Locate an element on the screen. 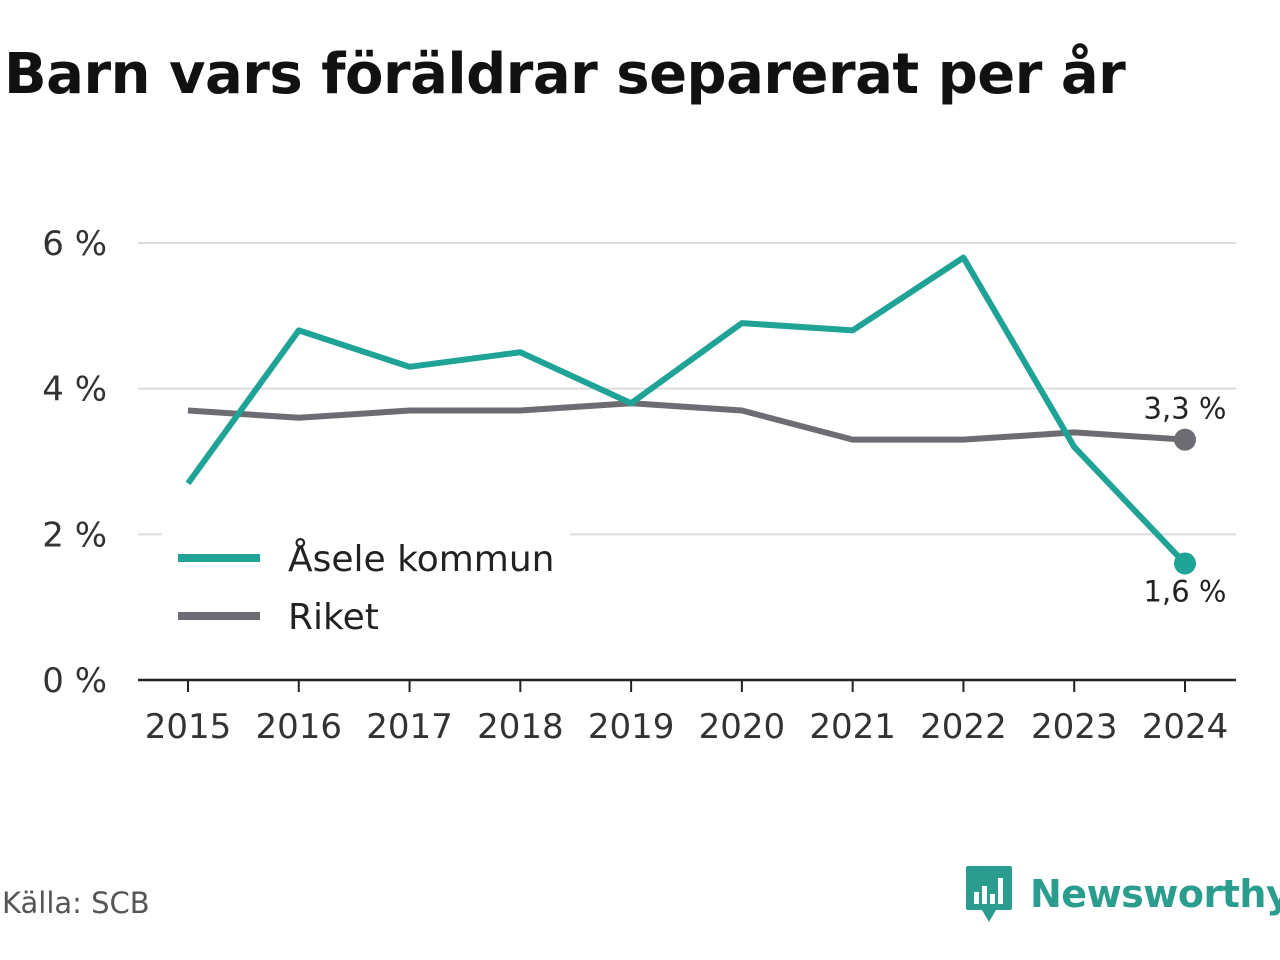 The image size is (1280, 960). legend-background is located at coordinates (366, 588).